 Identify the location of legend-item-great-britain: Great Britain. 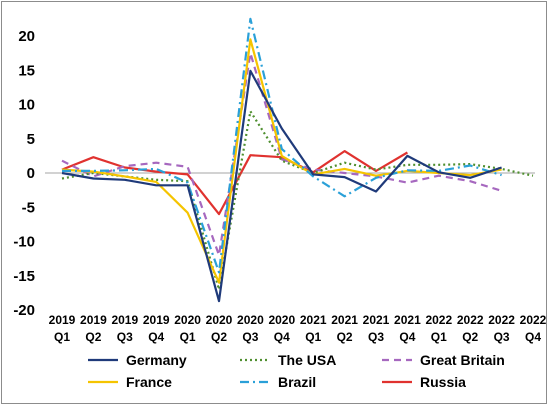
(443, 360).